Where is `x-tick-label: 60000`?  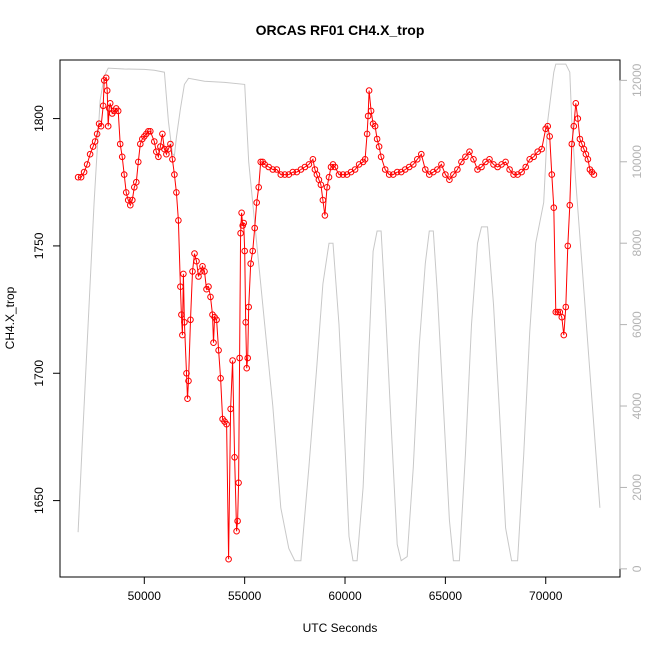
x-tick-label: 60000 is located at coordinates (345, 596).